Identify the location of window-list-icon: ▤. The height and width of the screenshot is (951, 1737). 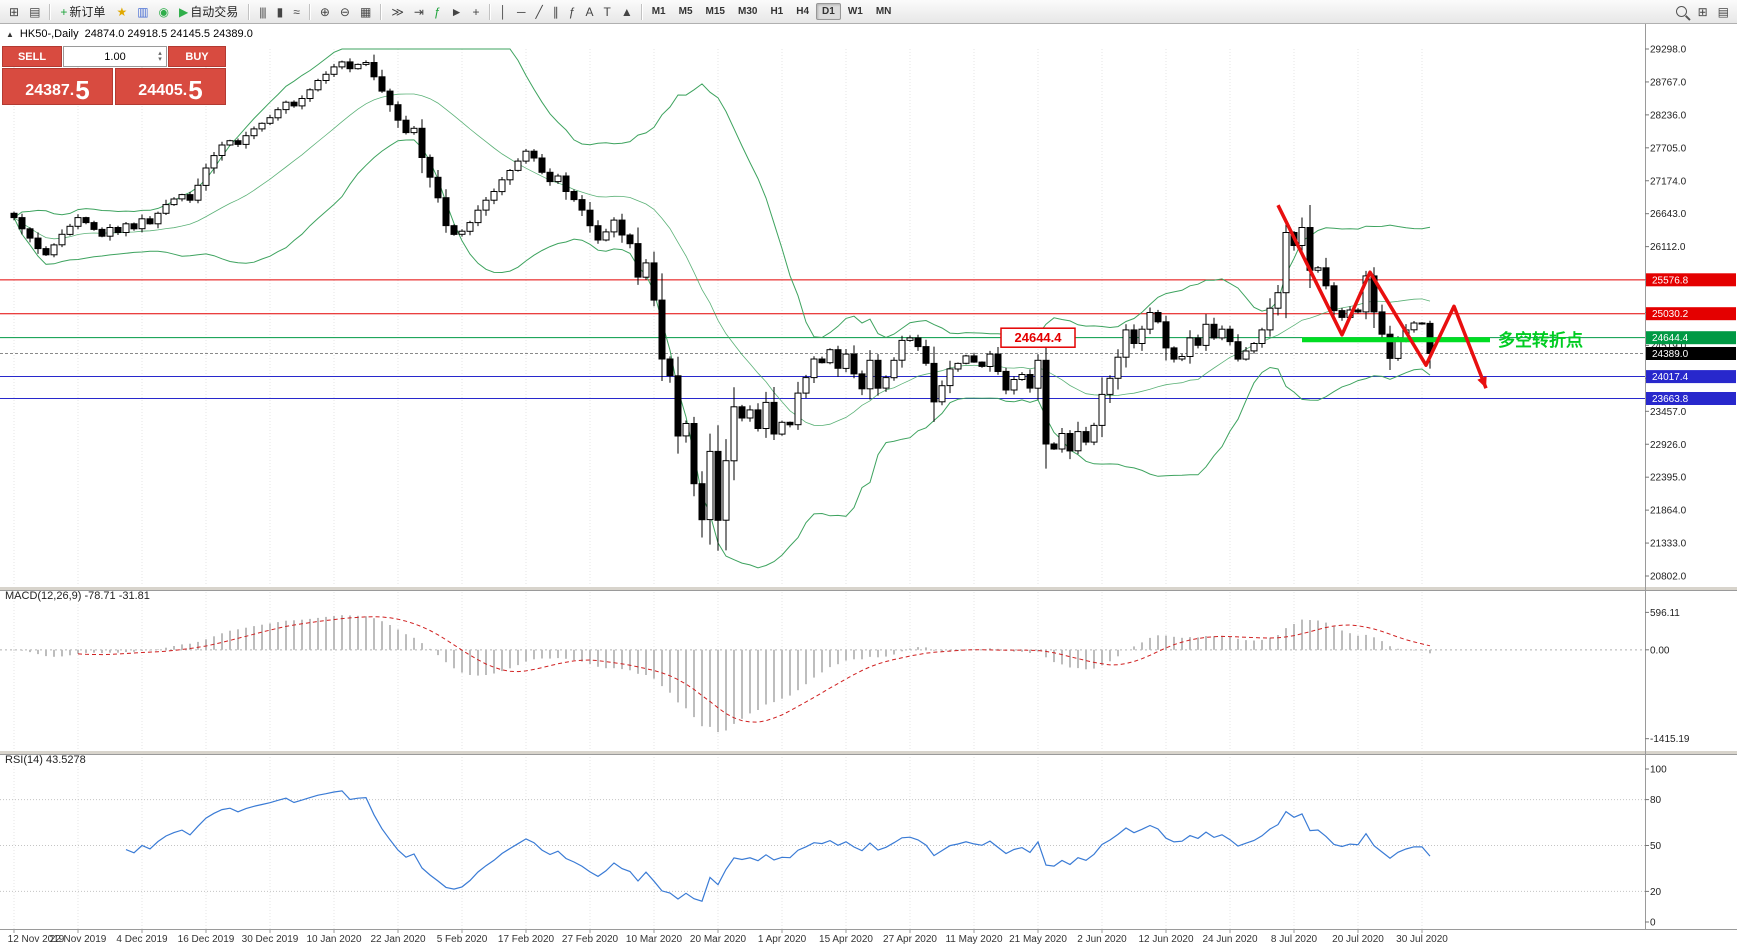
(1723, 11).